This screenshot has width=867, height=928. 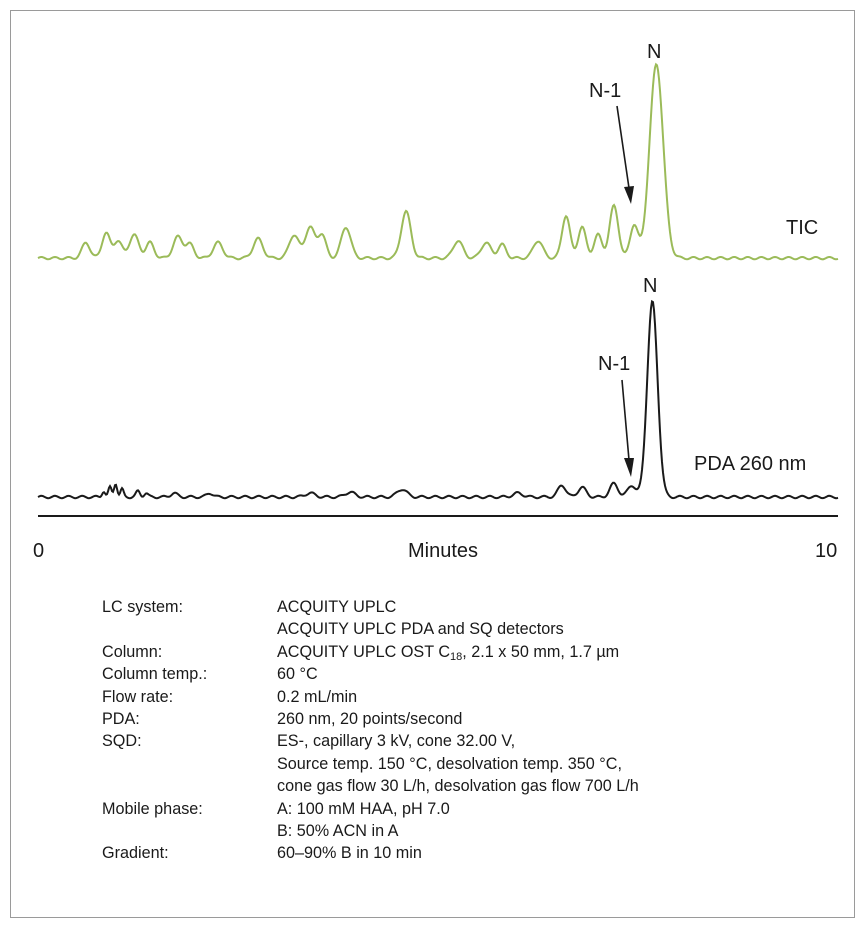 I want to click on condition-row-sqd: SQD: ES-, capillary 3 kV, cone 32.00 V,, so click(x=370, y=741).